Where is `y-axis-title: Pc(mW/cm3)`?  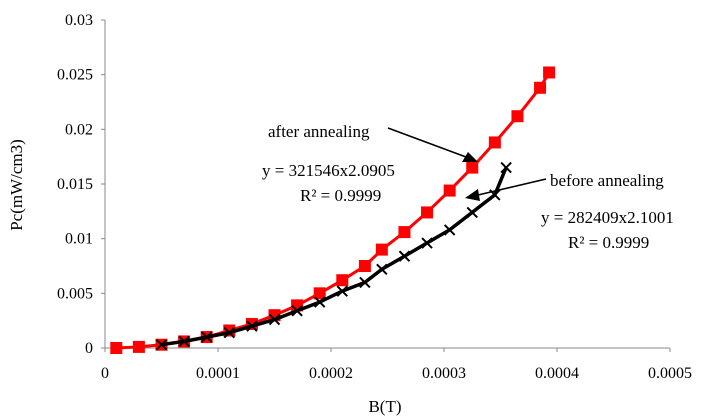
y-axis-title: Pc(mW/cm3) is located at coordinates (16, 185).